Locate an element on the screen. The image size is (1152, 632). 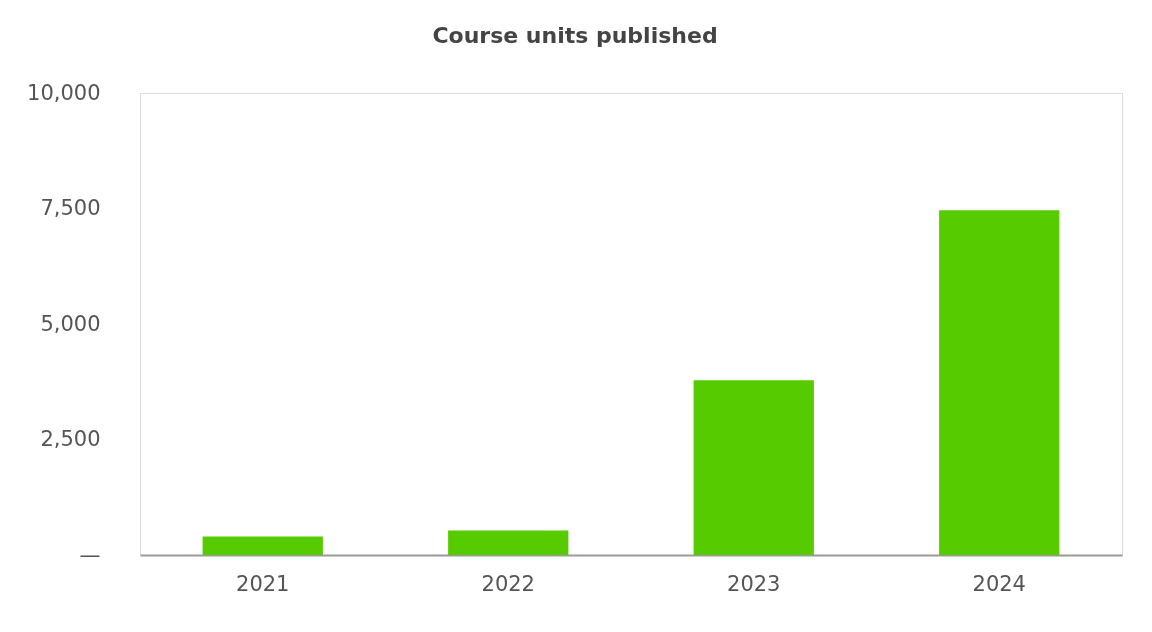
y-tick-label: 2,500 is located at coordinates (70, 439).